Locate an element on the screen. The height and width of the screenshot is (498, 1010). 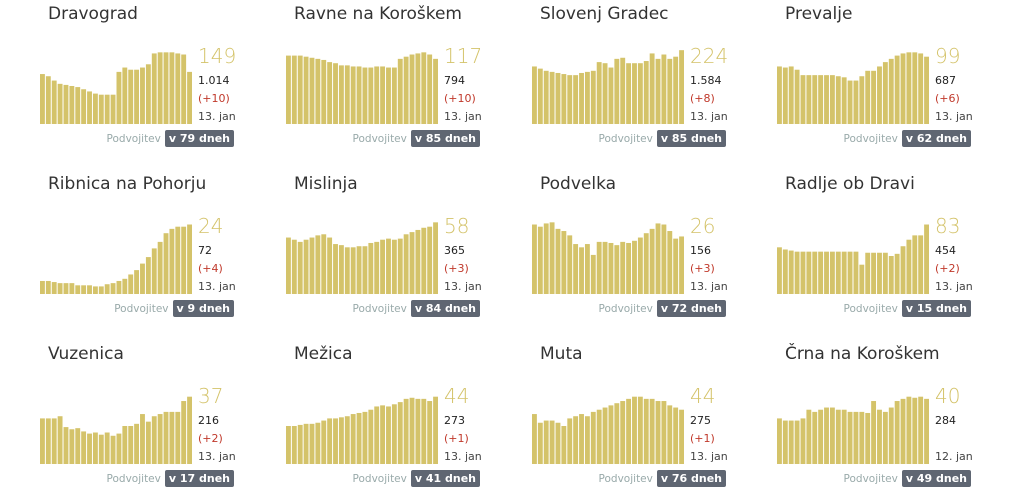
doubling-footer: Podvojitev v 41 dneh is located at coordinates (416, 478).